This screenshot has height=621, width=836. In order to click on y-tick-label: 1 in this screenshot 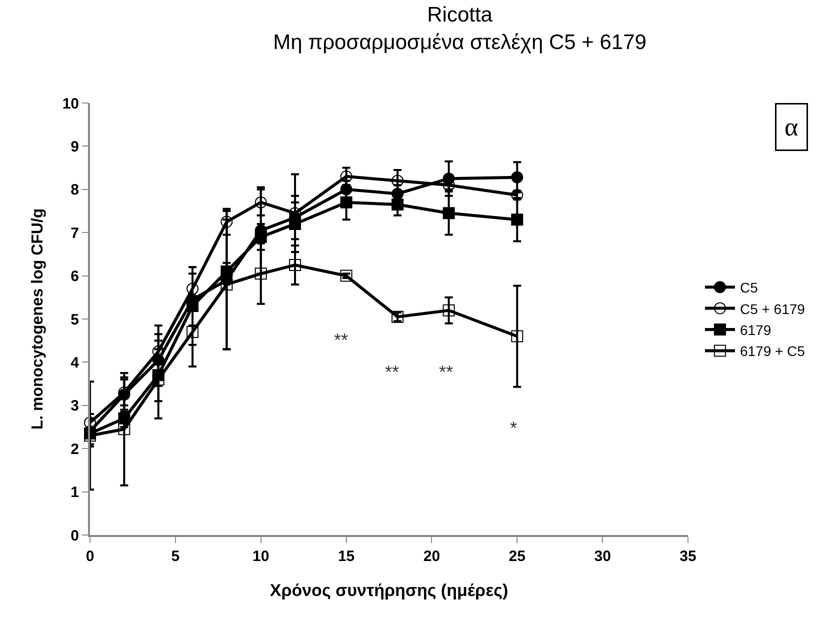, I will do `click(74, 493)`.